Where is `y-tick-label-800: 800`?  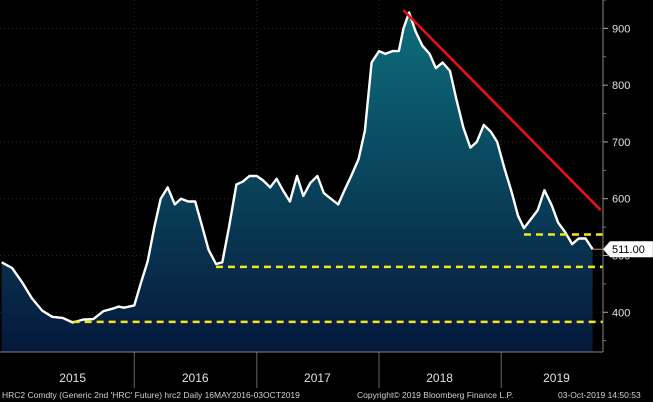
y-tick-label-800: 800 is located at coordinates (621, 86).